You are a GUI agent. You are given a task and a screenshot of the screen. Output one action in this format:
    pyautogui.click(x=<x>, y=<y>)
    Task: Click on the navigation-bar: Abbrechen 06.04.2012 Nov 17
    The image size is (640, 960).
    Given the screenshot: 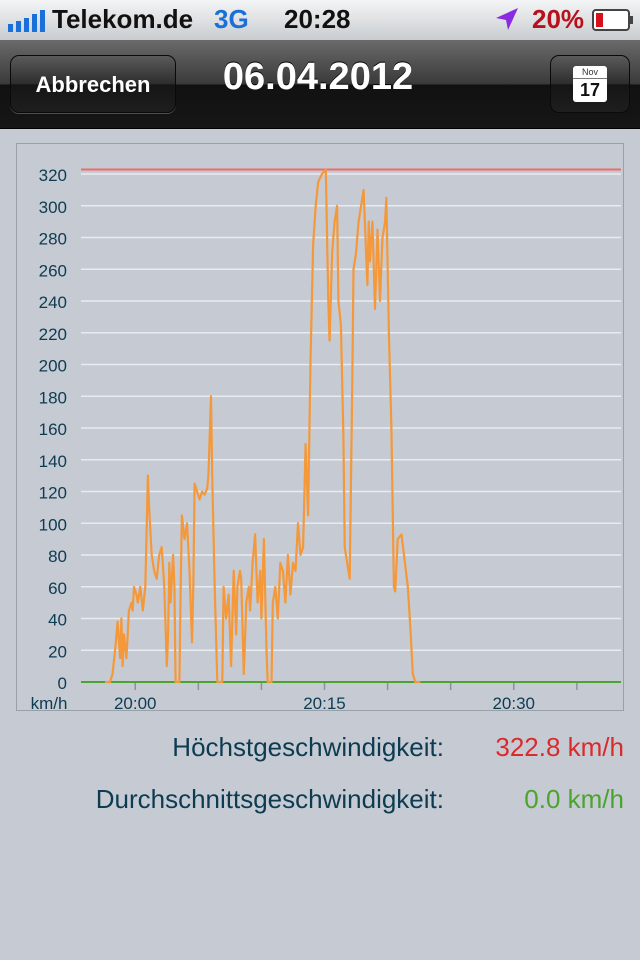 What is the action you would take?
    pyautogui.click(x=320, y=84)
    